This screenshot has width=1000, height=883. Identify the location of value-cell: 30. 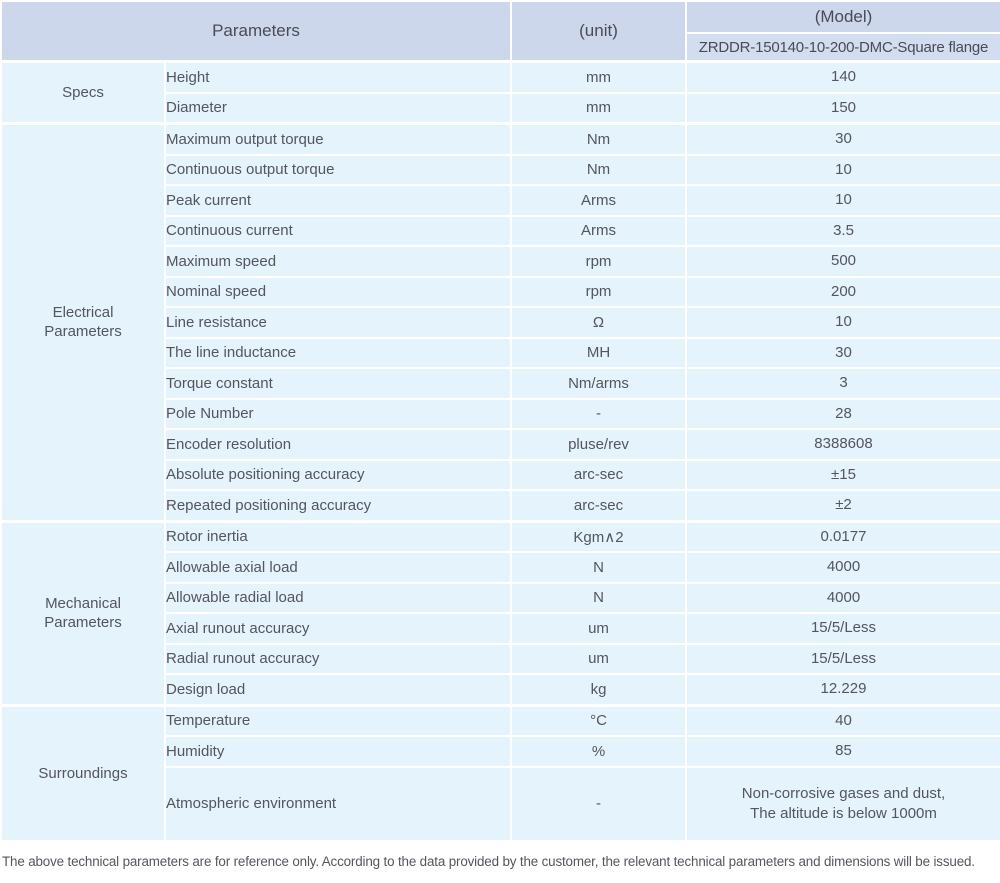
(842, 139).